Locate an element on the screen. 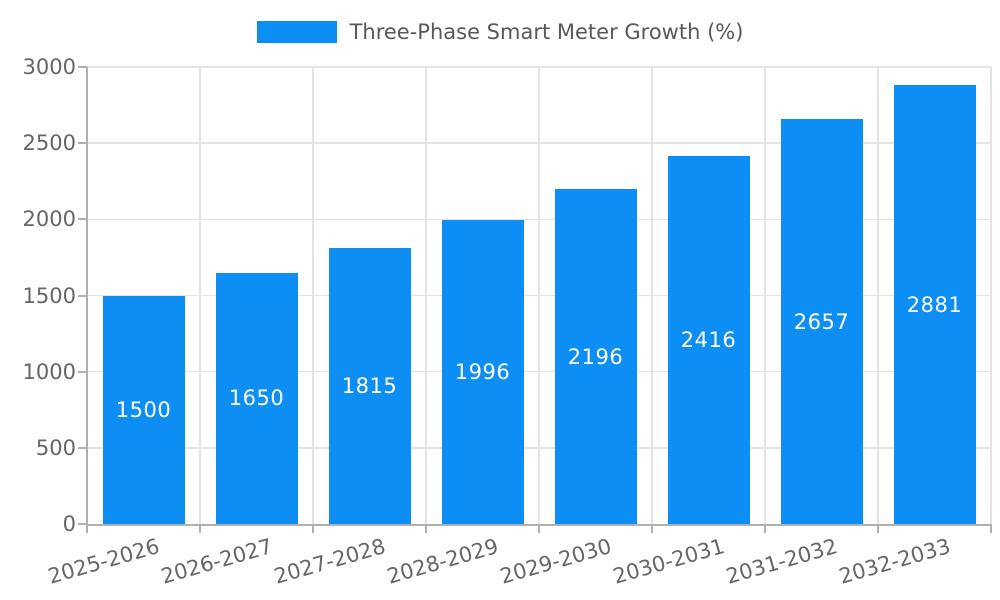  x-tick-label: 2032-2033 is located at coordinates (895, 561).